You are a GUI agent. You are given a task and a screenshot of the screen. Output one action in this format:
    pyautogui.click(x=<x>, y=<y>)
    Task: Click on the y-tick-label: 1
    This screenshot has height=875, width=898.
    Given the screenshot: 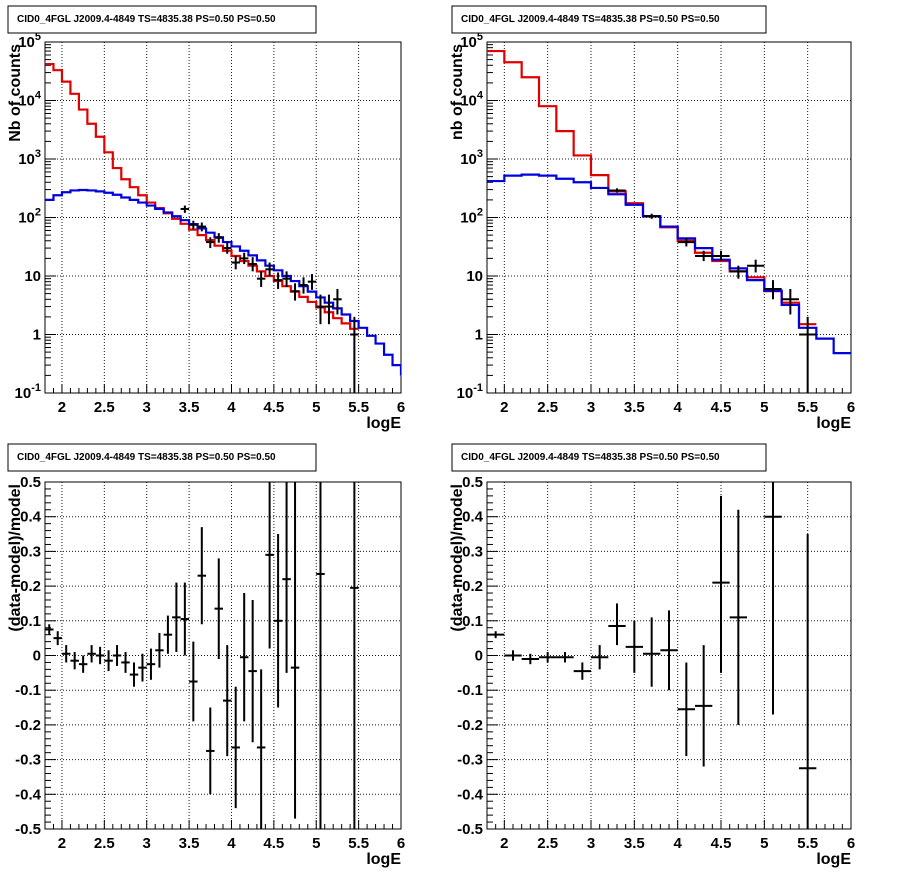 What is the action you would take?
    pyautogui.click(x=479, y=335)
    